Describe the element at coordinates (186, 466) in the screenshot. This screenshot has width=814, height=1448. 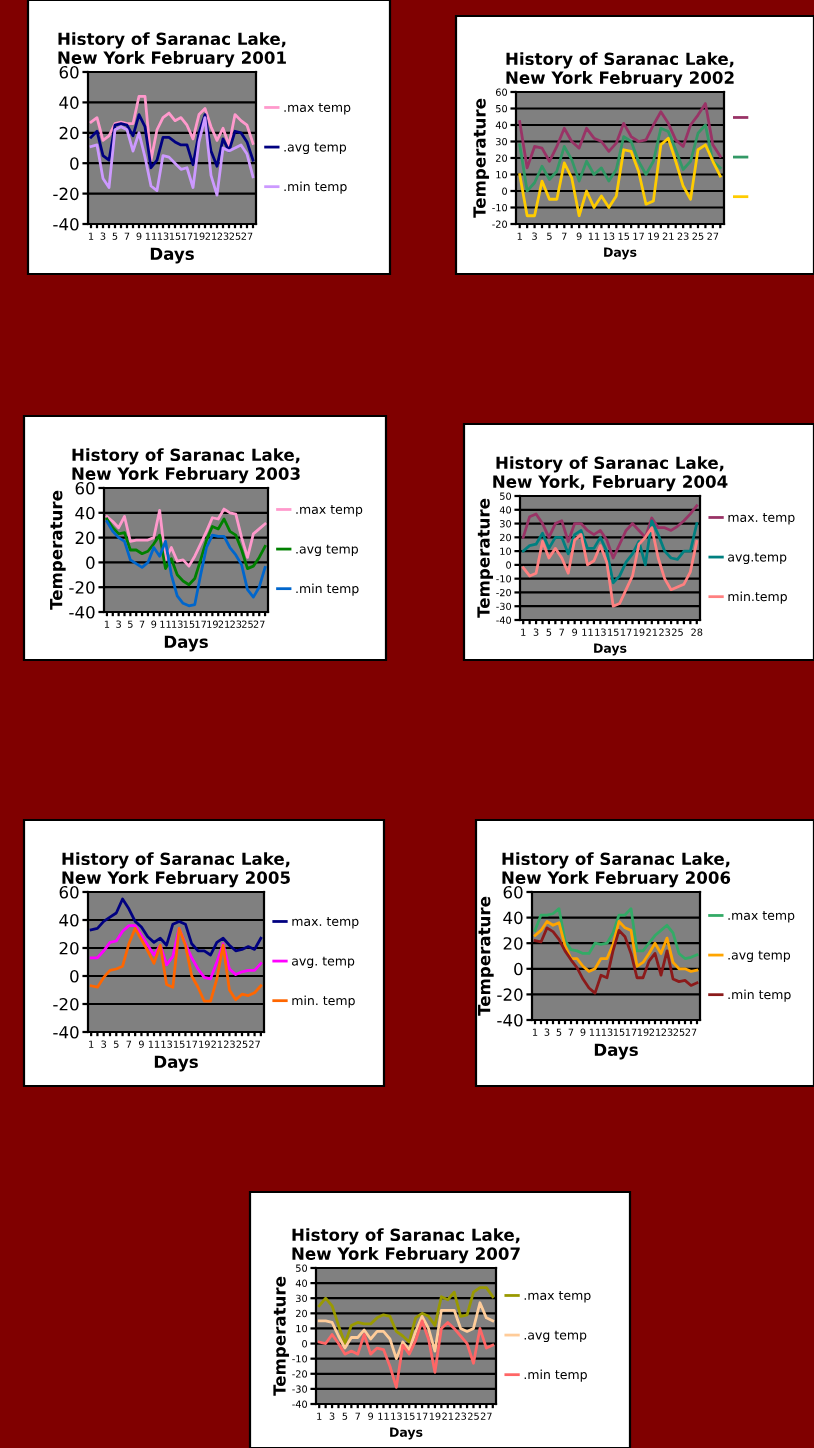
I see `chart-title: History of Saranac Lake, New York February 2003` at that location.